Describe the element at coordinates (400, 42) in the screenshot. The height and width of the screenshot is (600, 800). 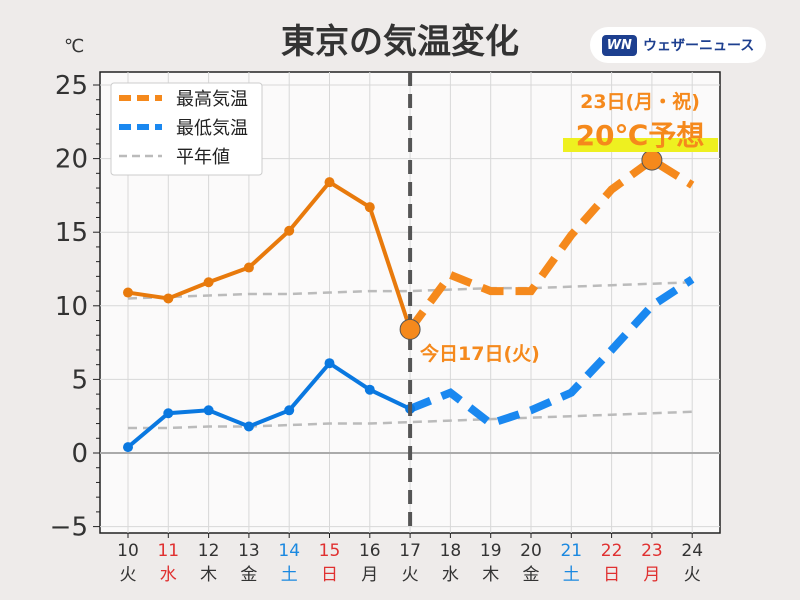
I see `chart-title: 東京の気温変化` at that location.